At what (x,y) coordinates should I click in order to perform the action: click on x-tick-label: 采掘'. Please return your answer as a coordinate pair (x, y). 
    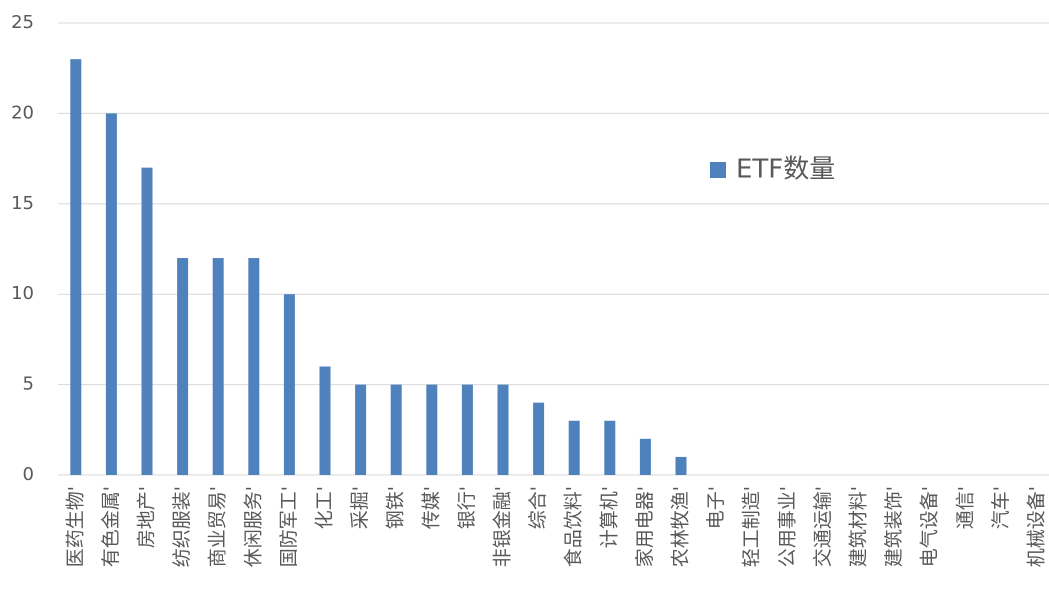
    Looking at the image, I should click on (360, 507).